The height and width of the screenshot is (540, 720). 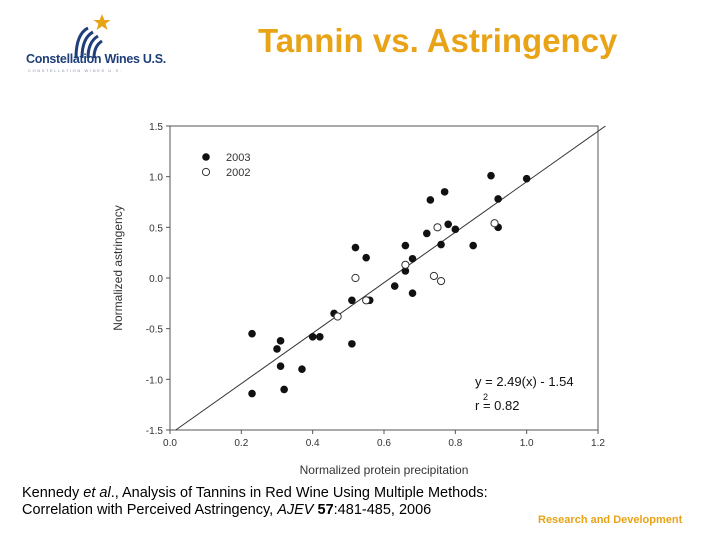 I want to click on x-tick-label: 1.2, so click(x=598, y=443).